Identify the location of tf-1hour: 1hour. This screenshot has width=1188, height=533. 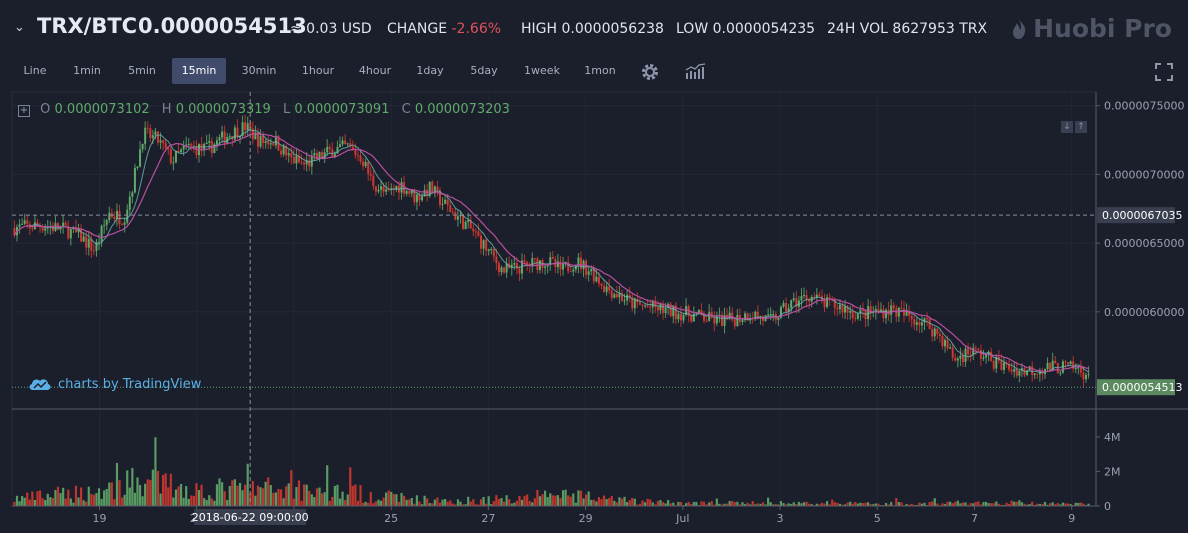
(318, 70).